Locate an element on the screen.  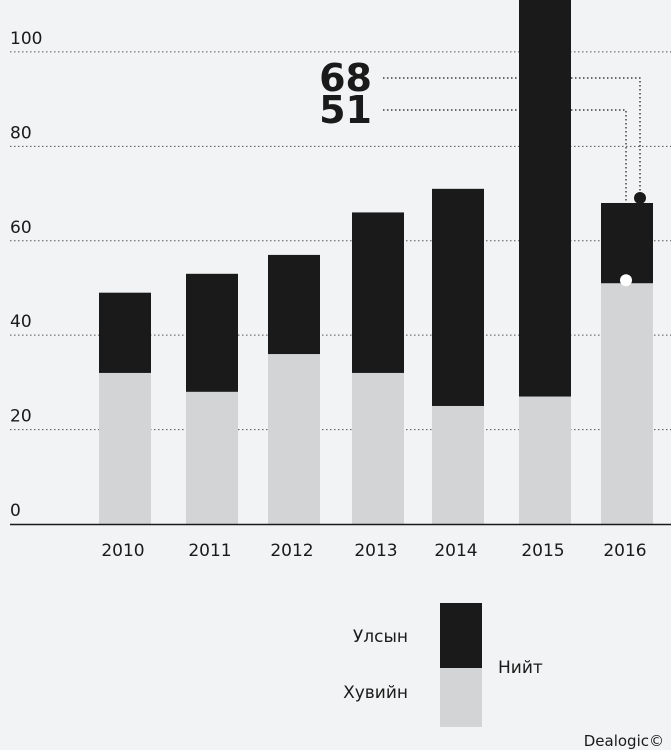
x-tick-label: 2013 is located at coordinates (375, 551).